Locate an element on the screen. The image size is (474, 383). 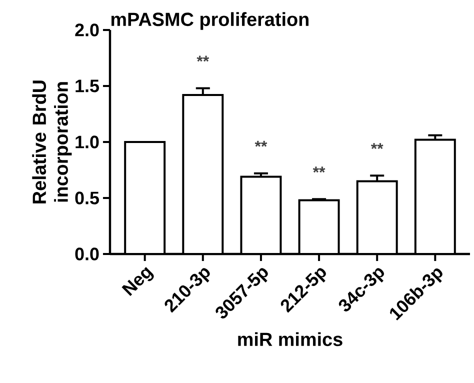
y-tick-label: 2.0 is located at coordinates (87, 30).